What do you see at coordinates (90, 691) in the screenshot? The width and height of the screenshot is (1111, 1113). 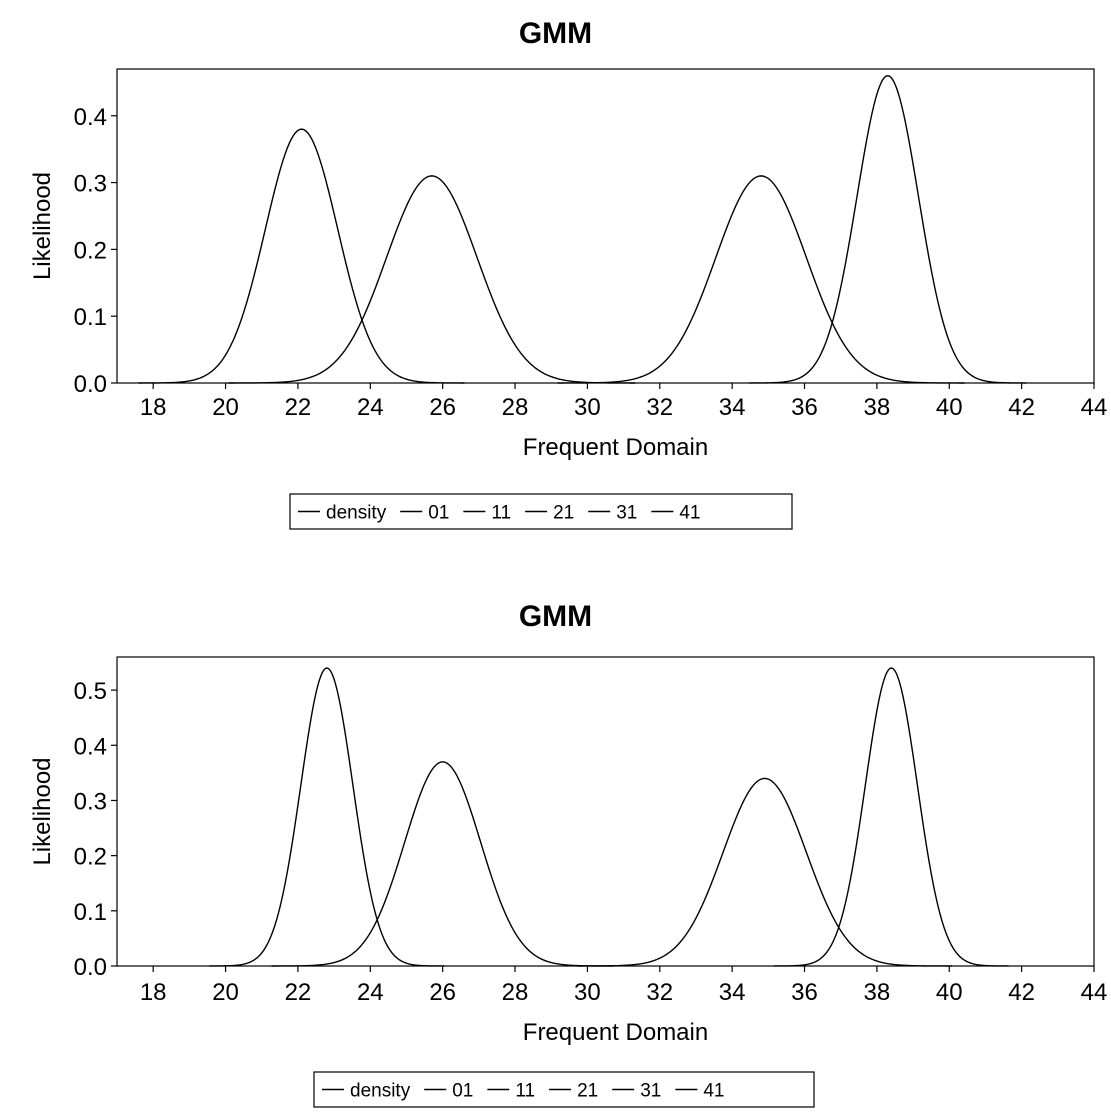 I see `y-tick-label: 0.5` at bounding box center [90, 691].